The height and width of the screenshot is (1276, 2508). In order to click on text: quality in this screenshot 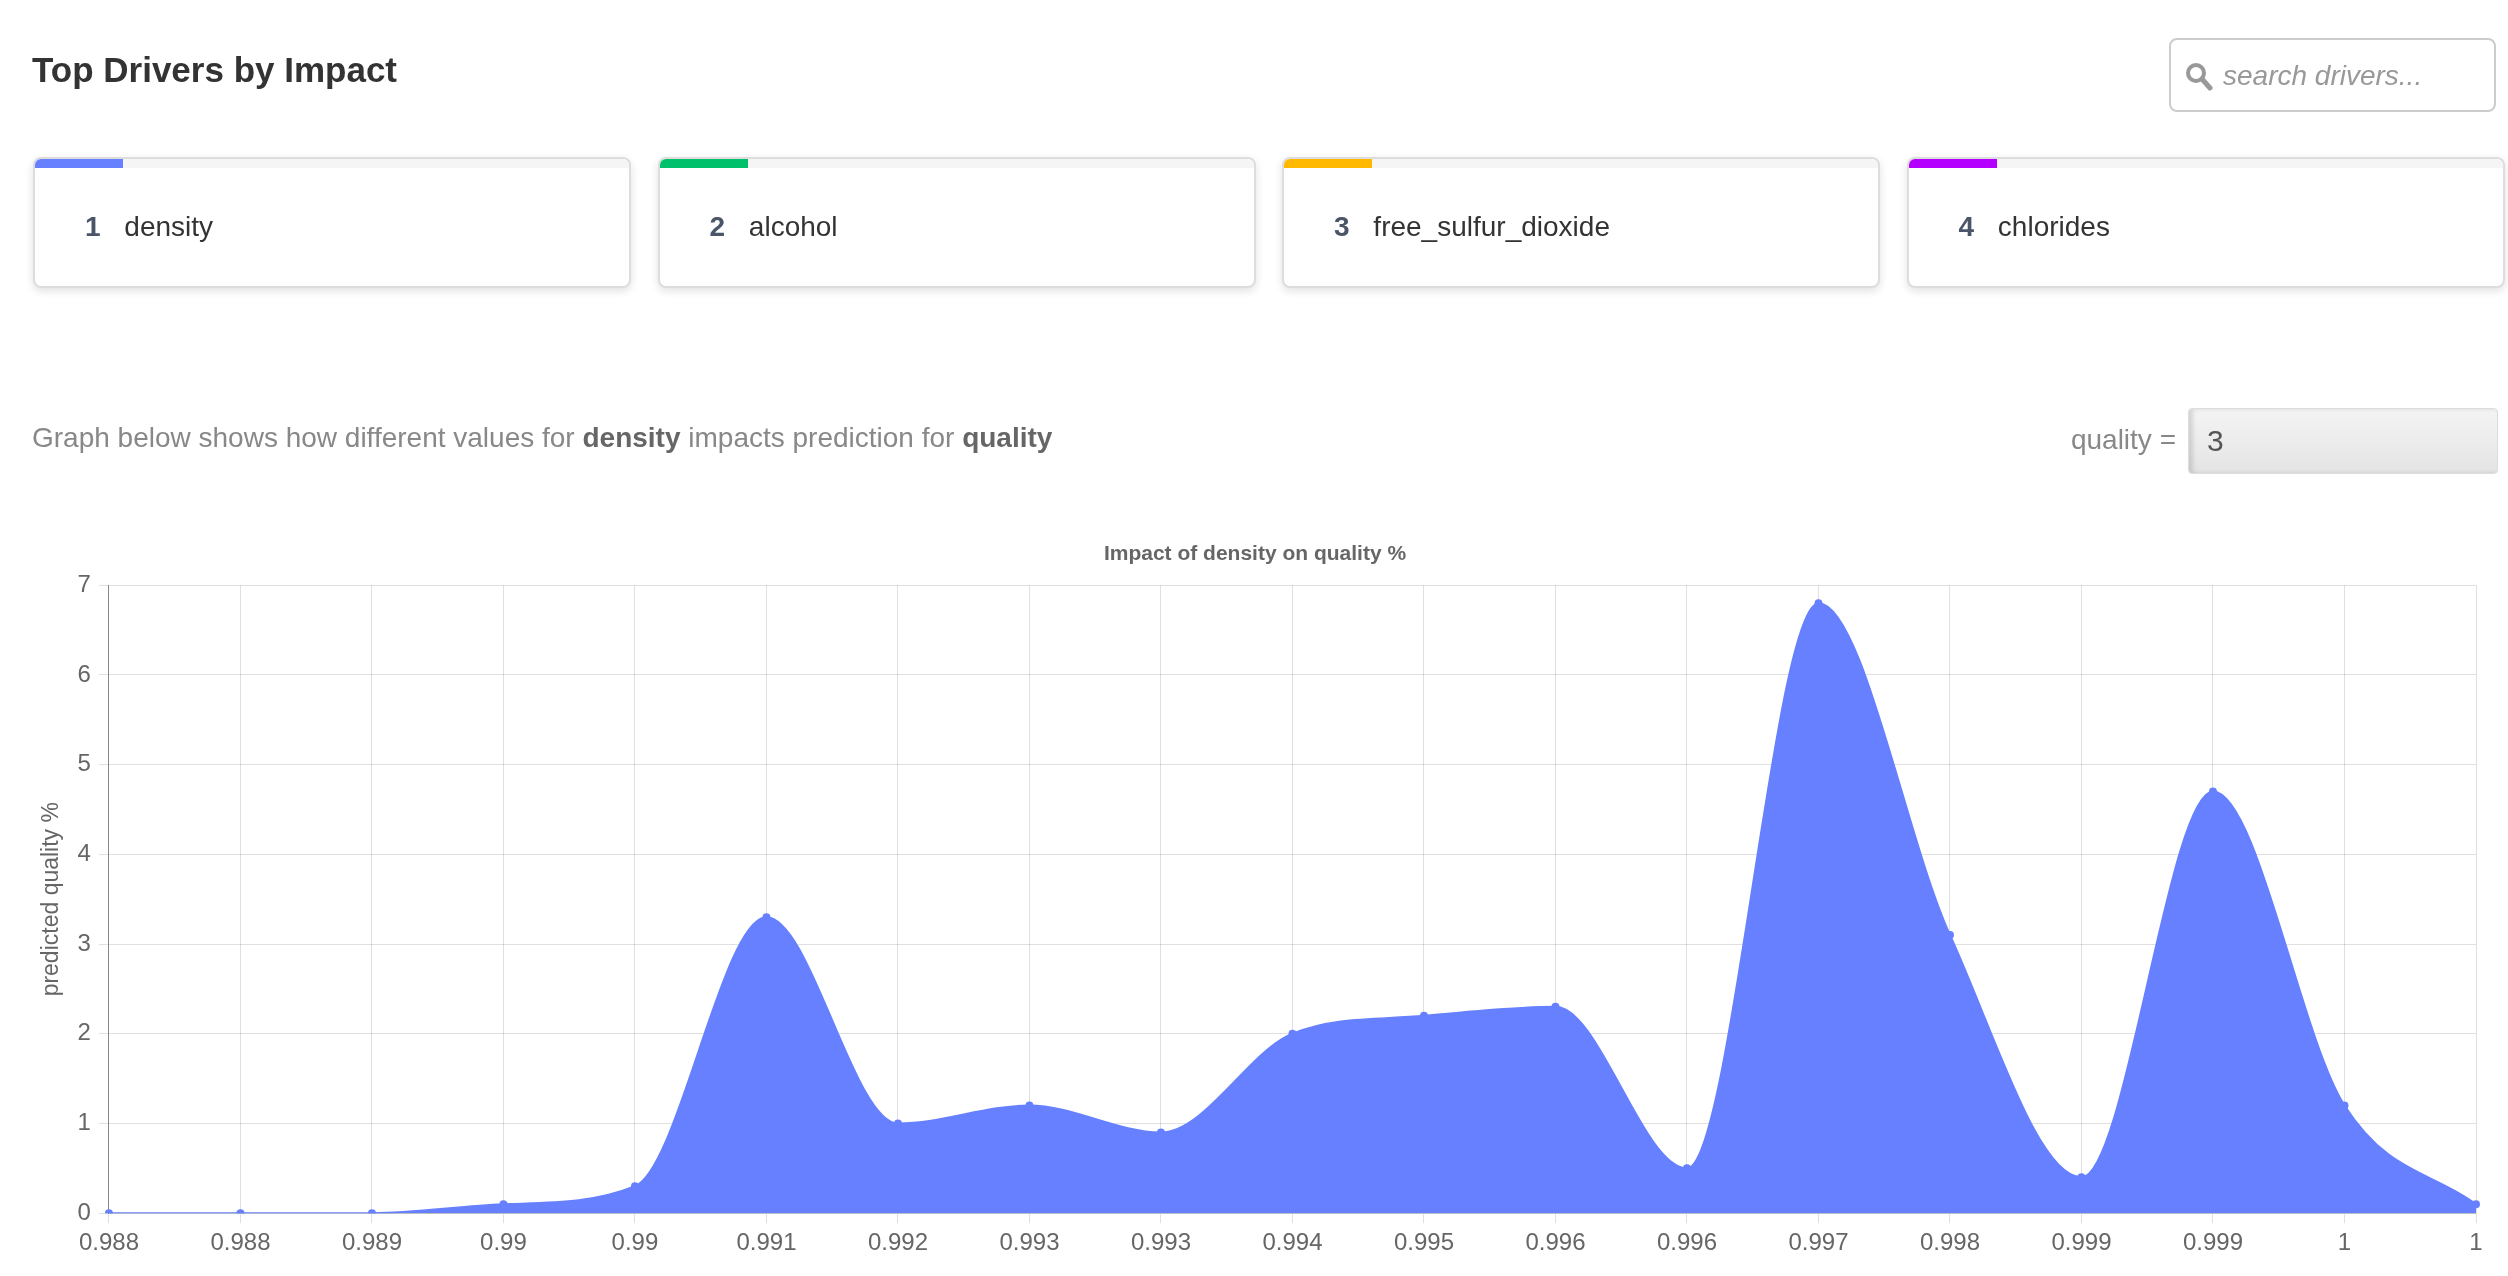, I will do `click(1007, 437)`.